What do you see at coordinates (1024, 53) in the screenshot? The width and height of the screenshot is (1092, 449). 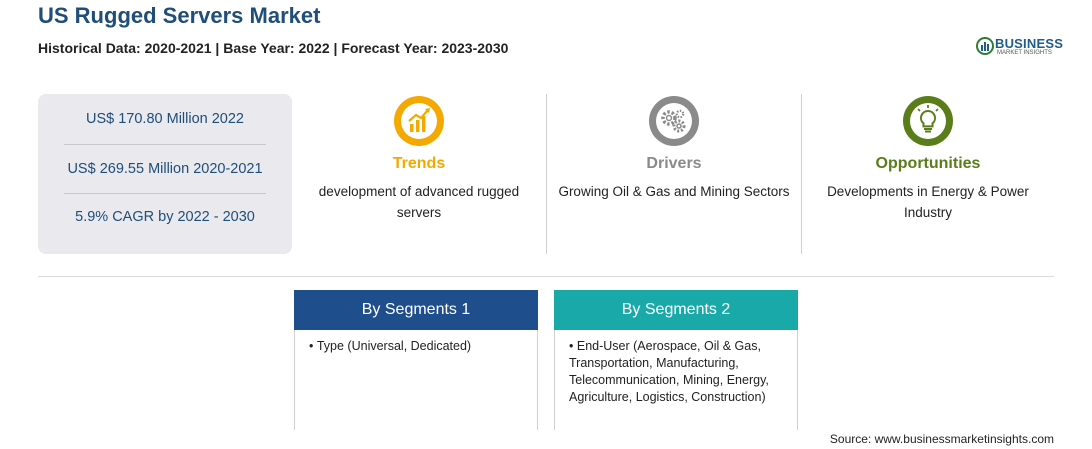 I see `logo-brand-sub: MARKET INSIGHTS` at bounding box center [1024, 53].